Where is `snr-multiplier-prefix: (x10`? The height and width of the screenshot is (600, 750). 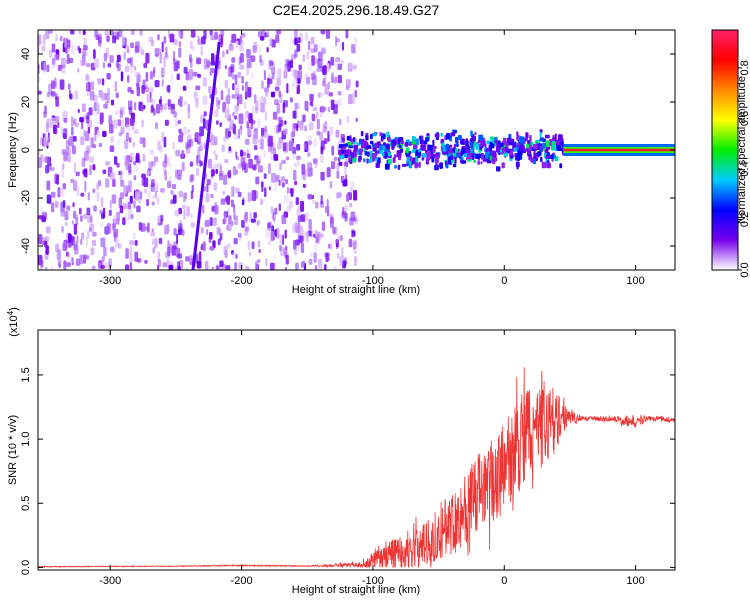 snr-multiplier-prefix: (x10 is located at coordinates (14, 325).